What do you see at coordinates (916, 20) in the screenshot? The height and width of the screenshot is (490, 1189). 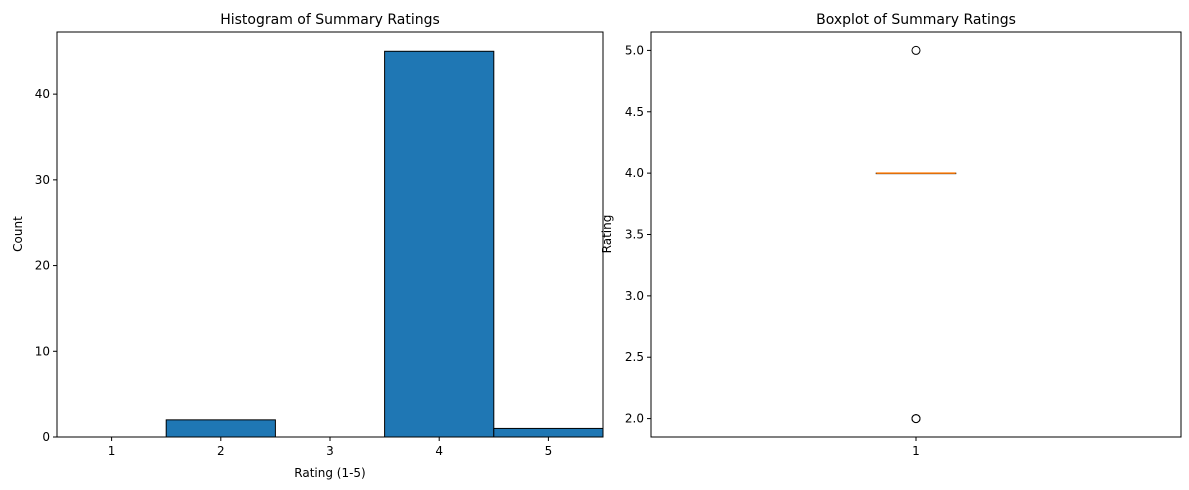 I see `boxplot-title: Boxplot of Summary Ratings` at bounding box center [916, 20].